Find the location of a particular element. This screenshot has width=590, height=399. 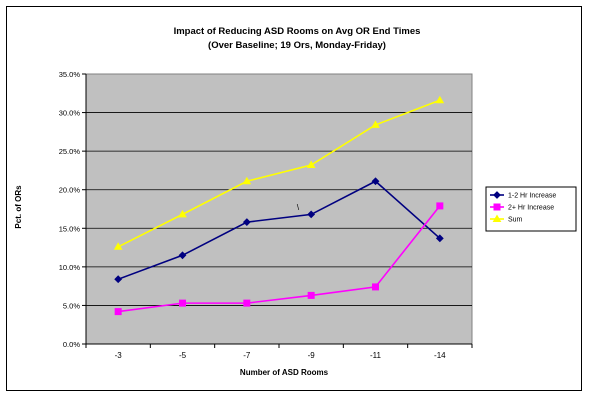

y-tick-label: 30.0% is located at coordinates (70, 113).